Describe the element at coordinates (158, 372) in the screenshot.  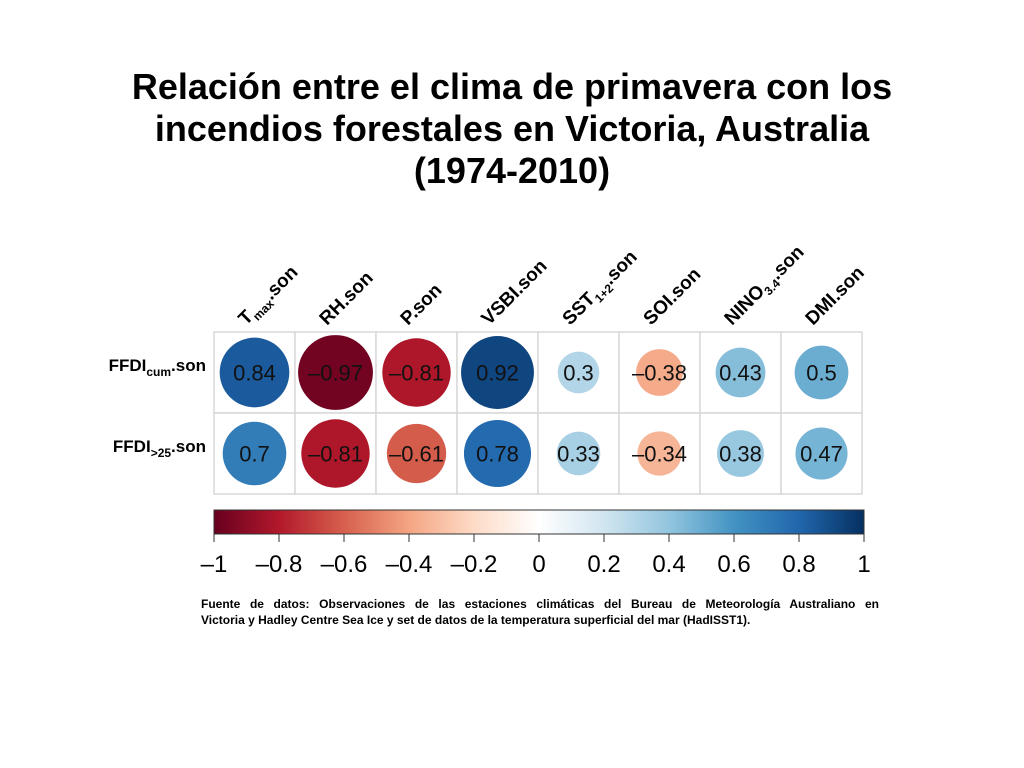
I see `row-label-part-1: cum` at that location.